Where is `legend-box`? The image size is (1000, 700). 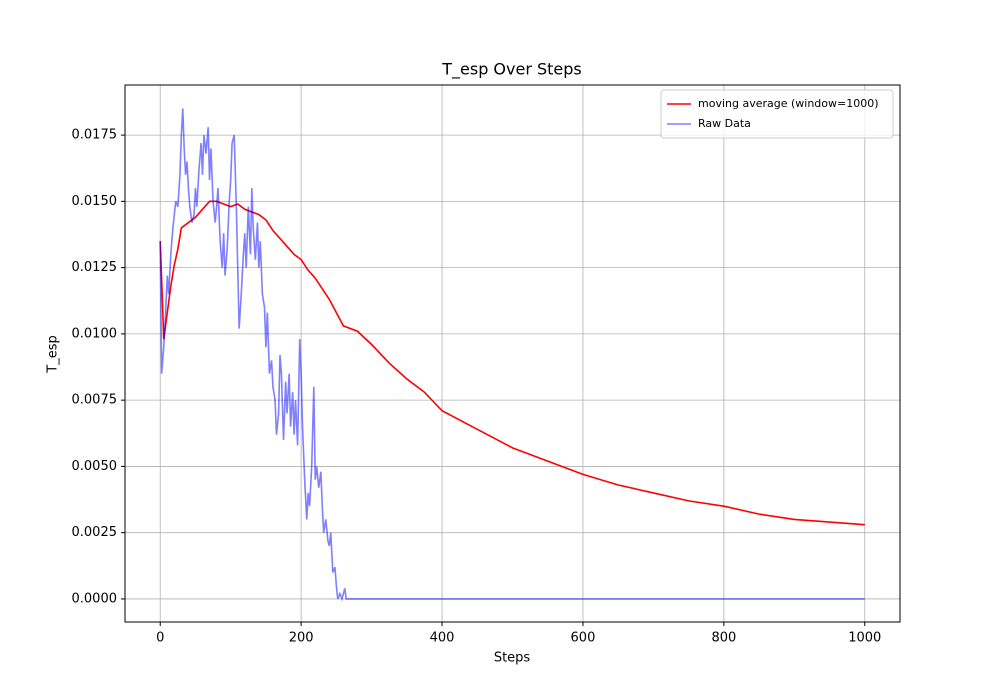
legend-box is located at coordinates (777, 114).